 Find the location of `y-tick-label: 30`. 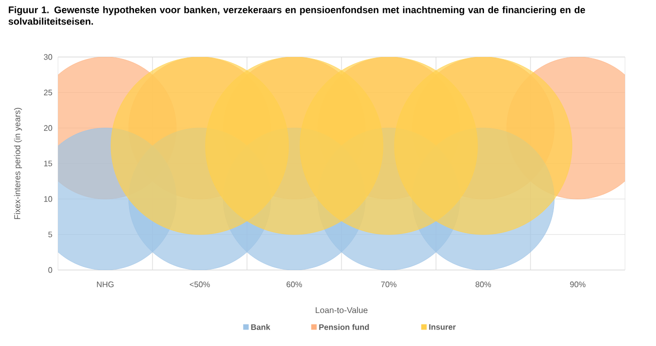

y-tick-label: 30 is located at coordinates (48, 57).